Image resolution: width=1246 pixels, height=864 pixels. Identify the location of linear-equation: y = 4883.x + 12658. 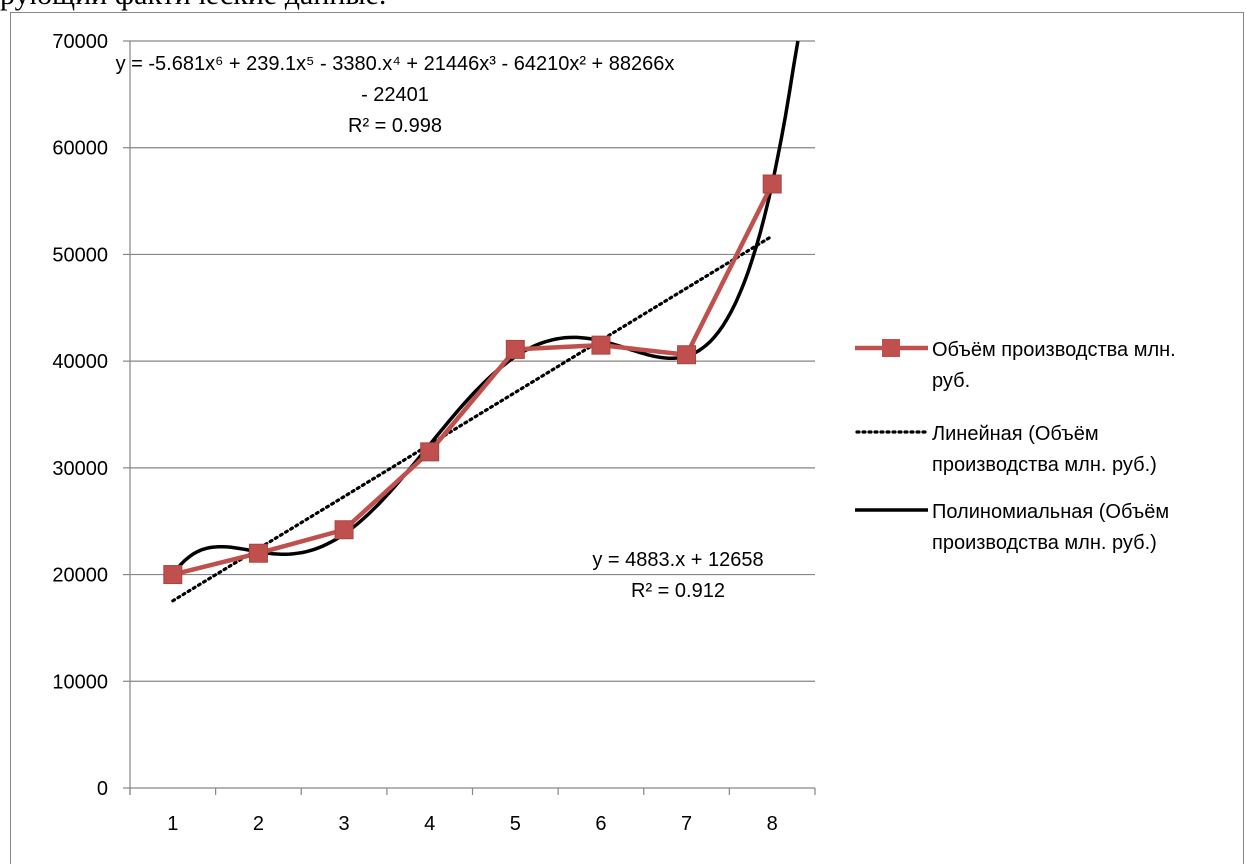
(677, 560).